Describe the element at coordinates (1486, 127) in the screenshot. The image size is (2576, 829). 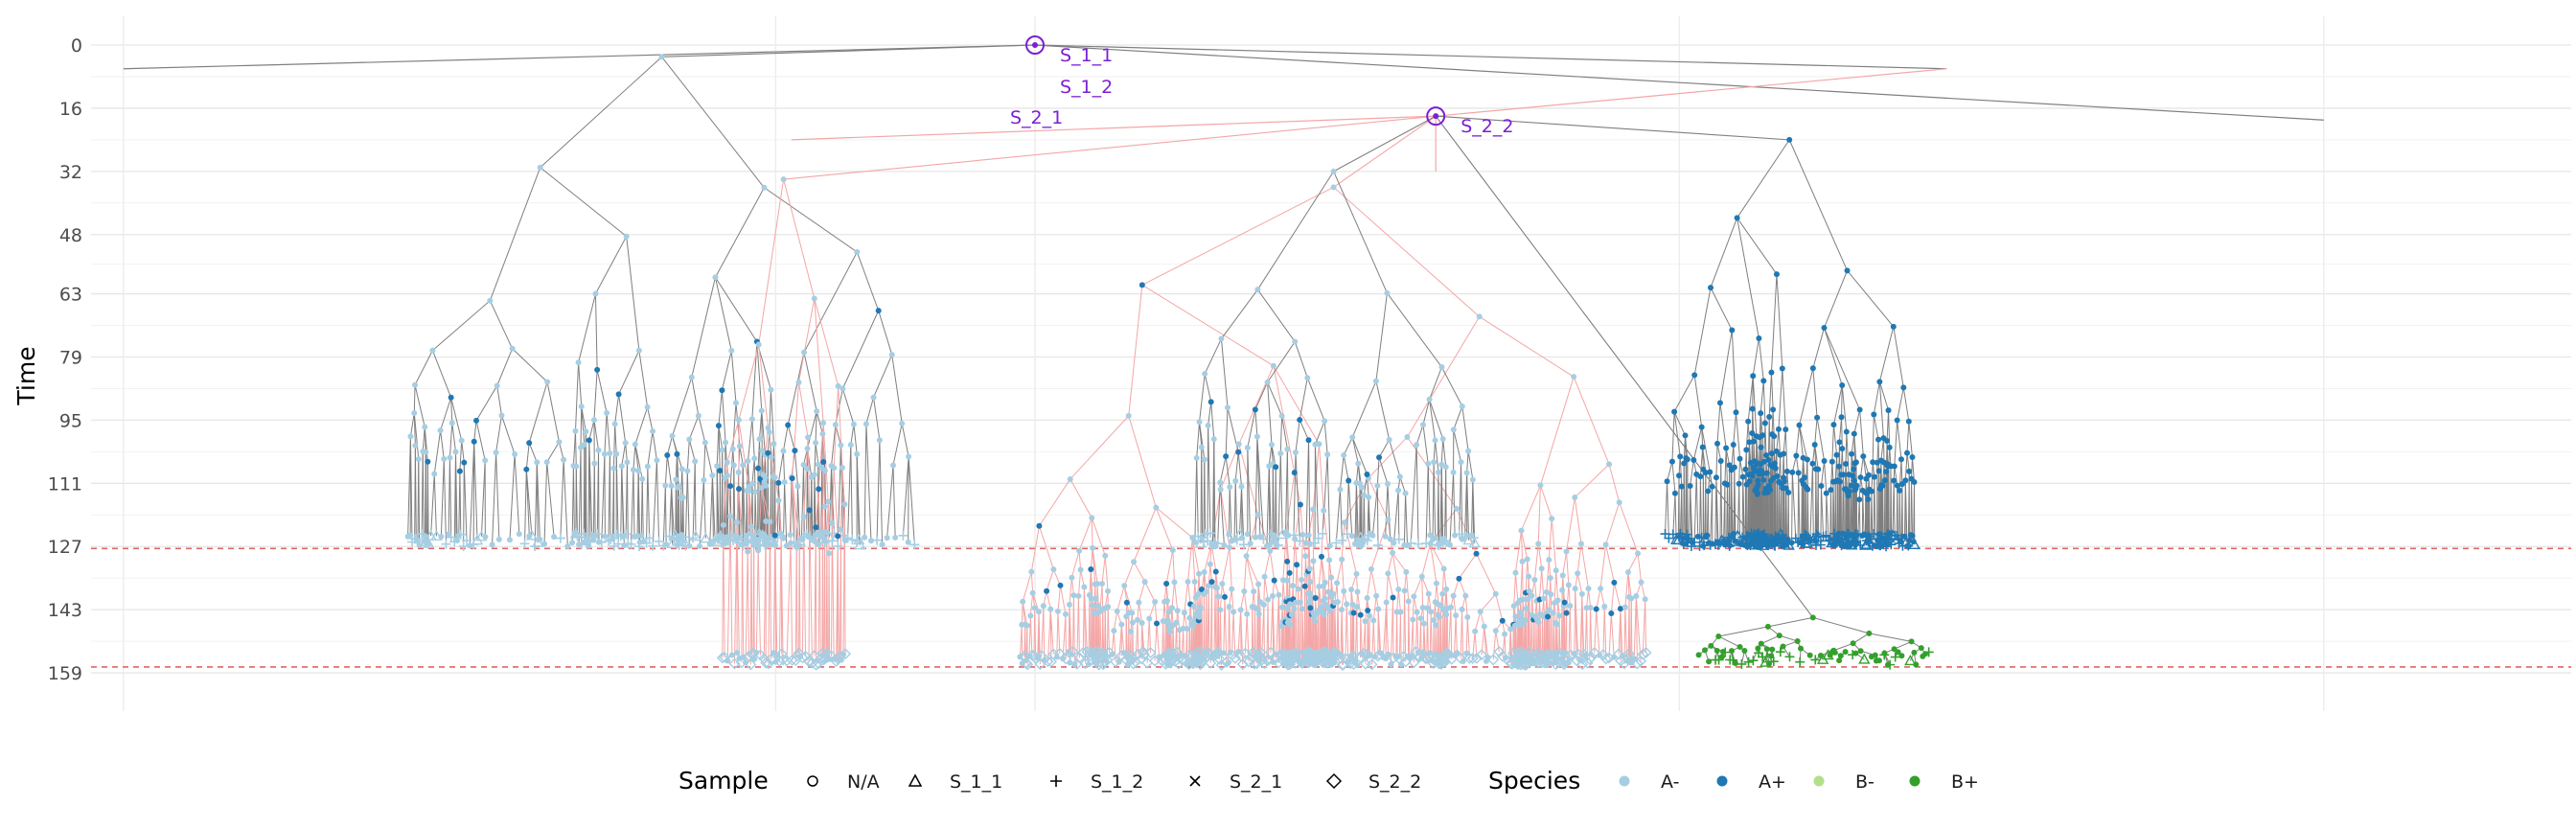
I see `annotation-label: S_2_2` at that location.